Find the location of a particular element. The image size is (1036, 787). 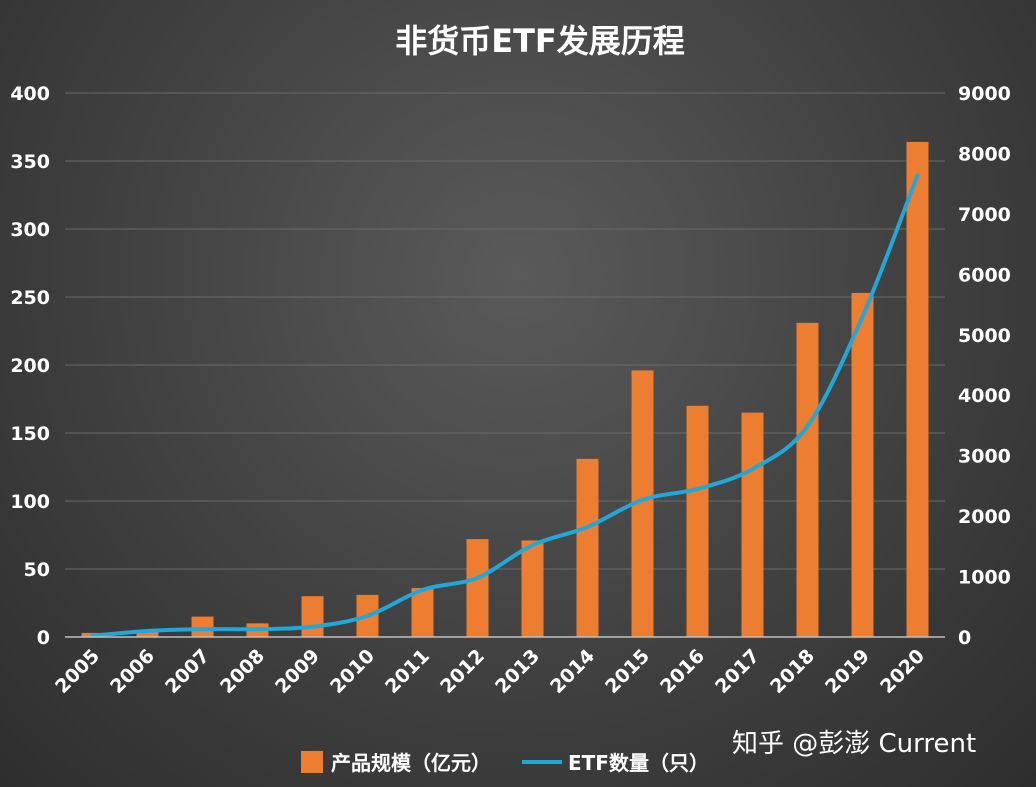

y-right-tick-label: 9000 is located at coordinates (984, 94).